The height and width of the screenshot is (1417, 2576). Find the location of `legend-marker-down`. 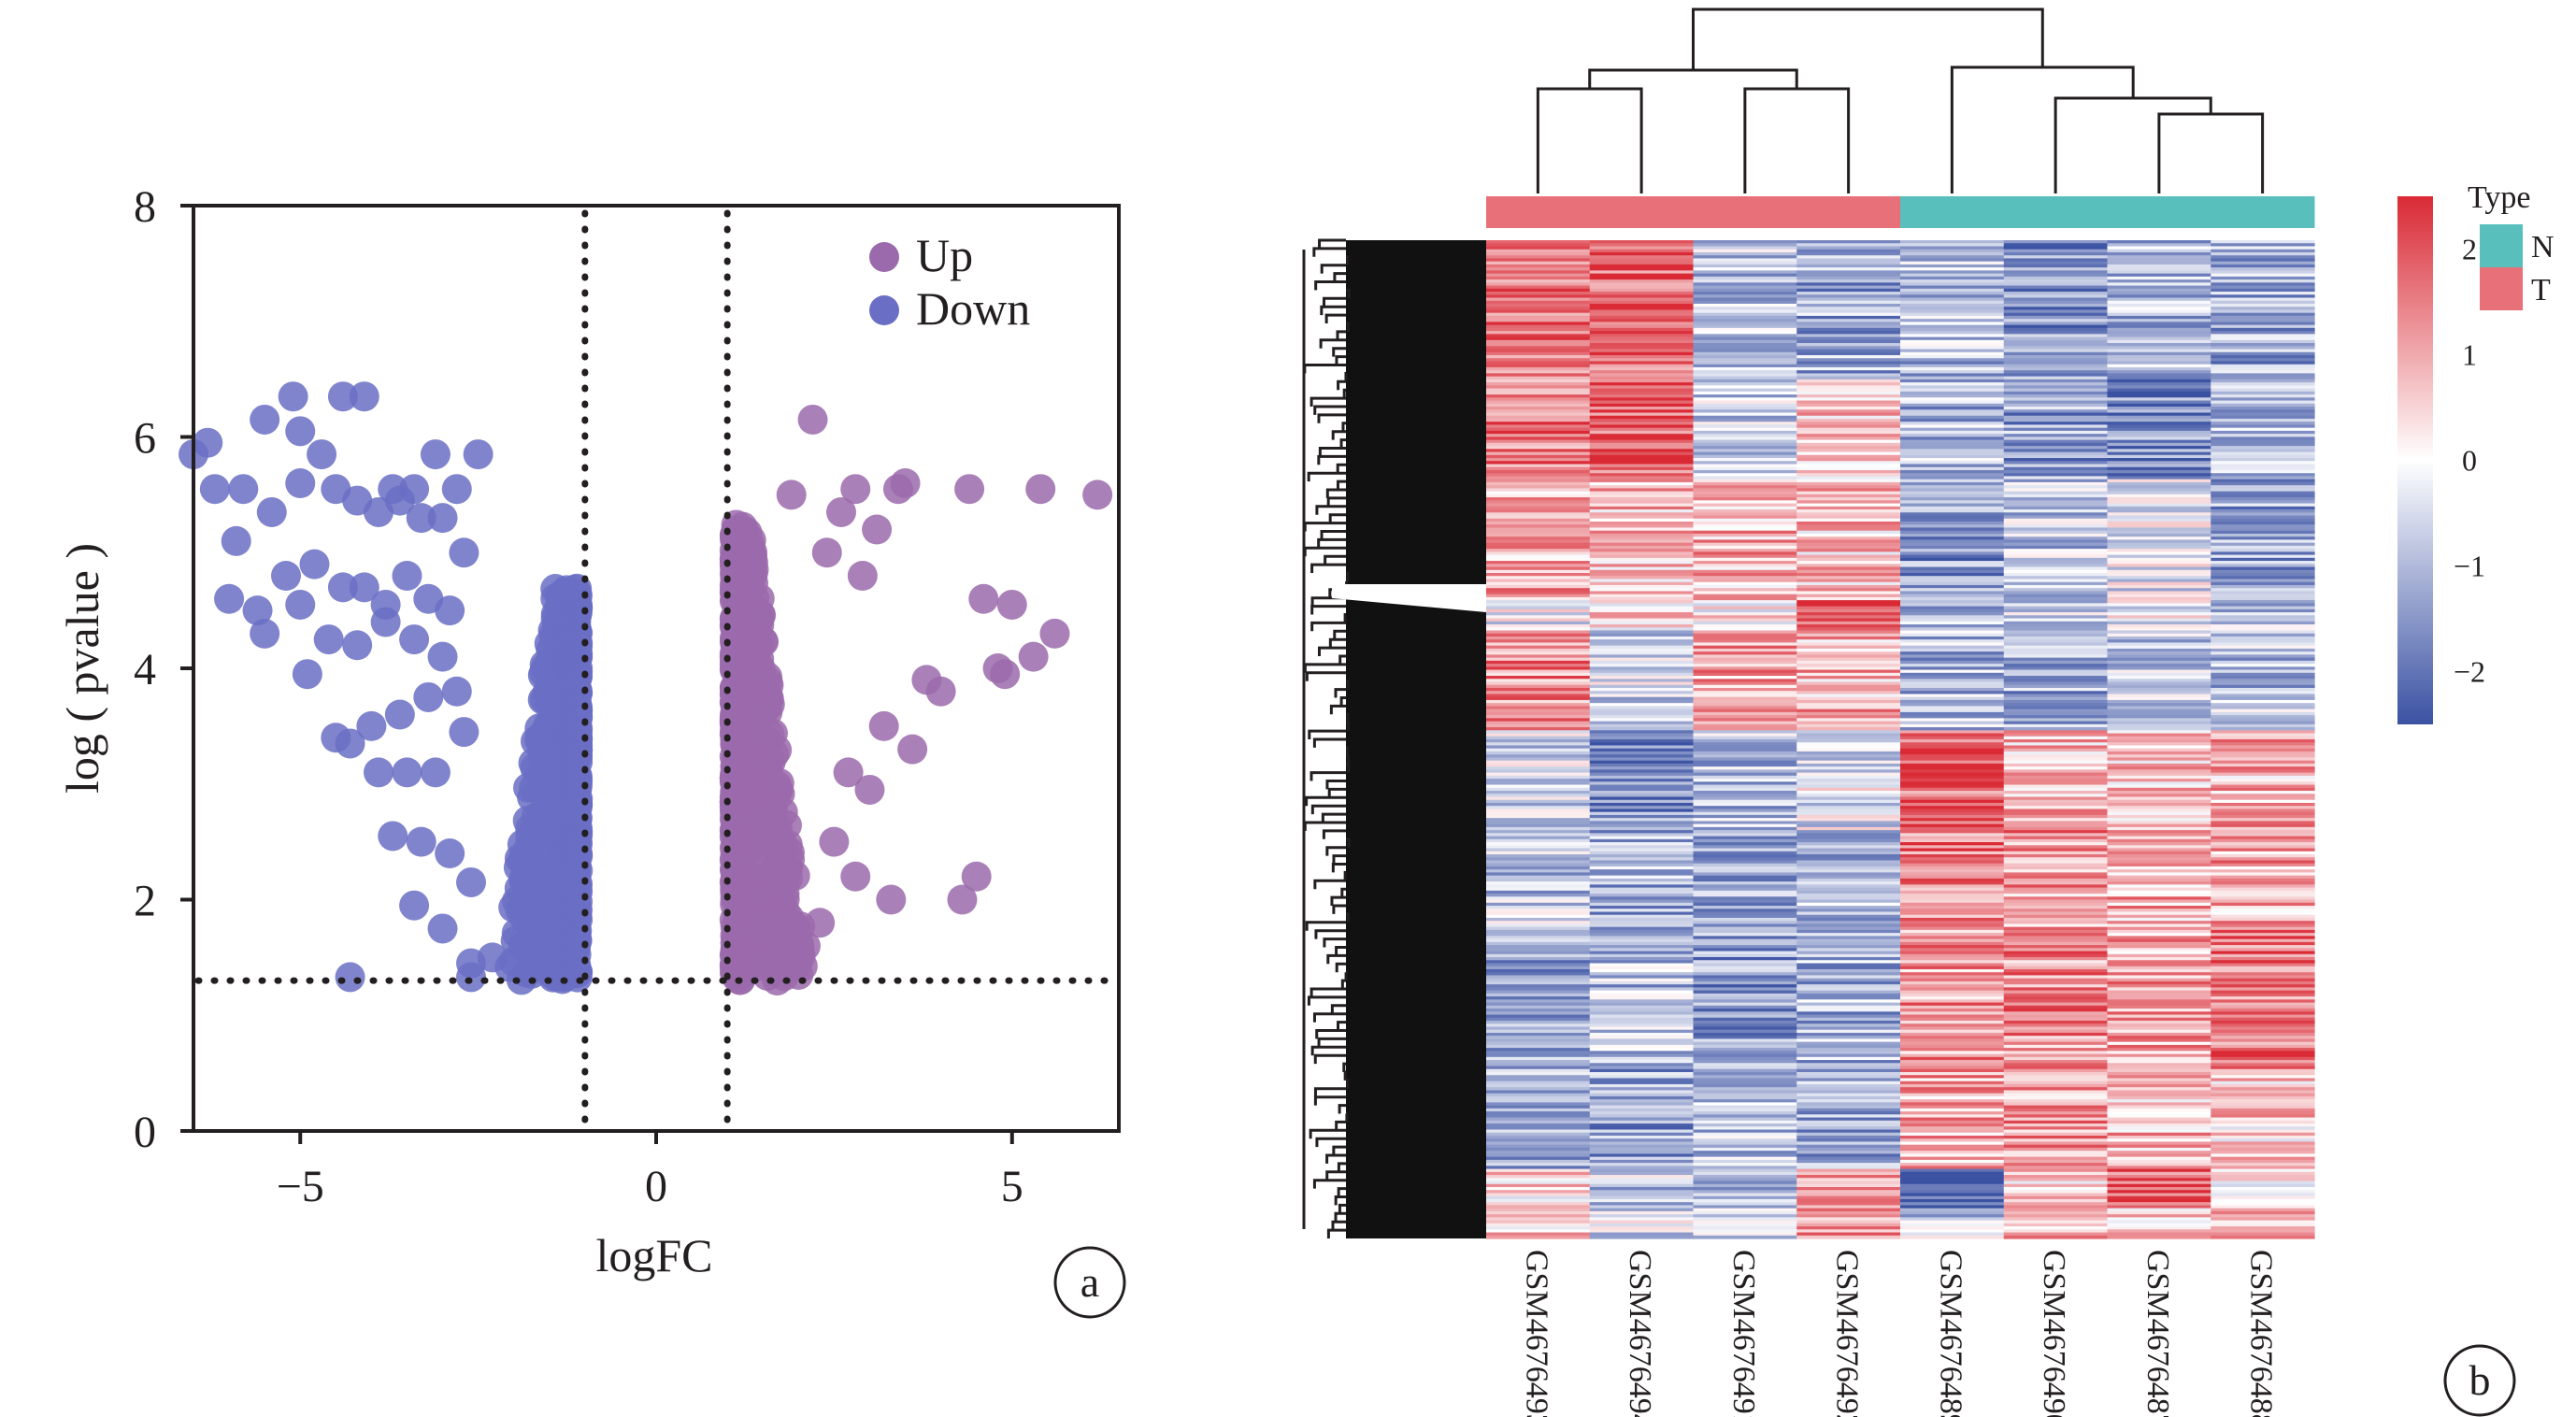

legend-marker-down is located at coordinates (884, 310).